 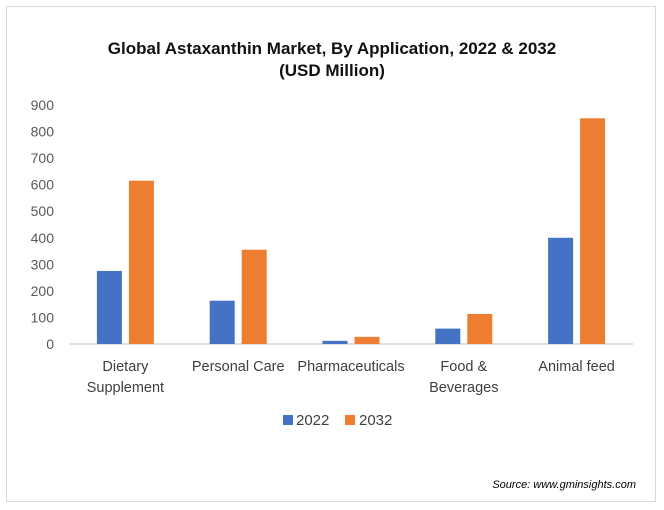 What do you see at coordinates (125, 388) in the screenshot?
I see `x-category-label: Supplement` at bounding box center [125, 388].